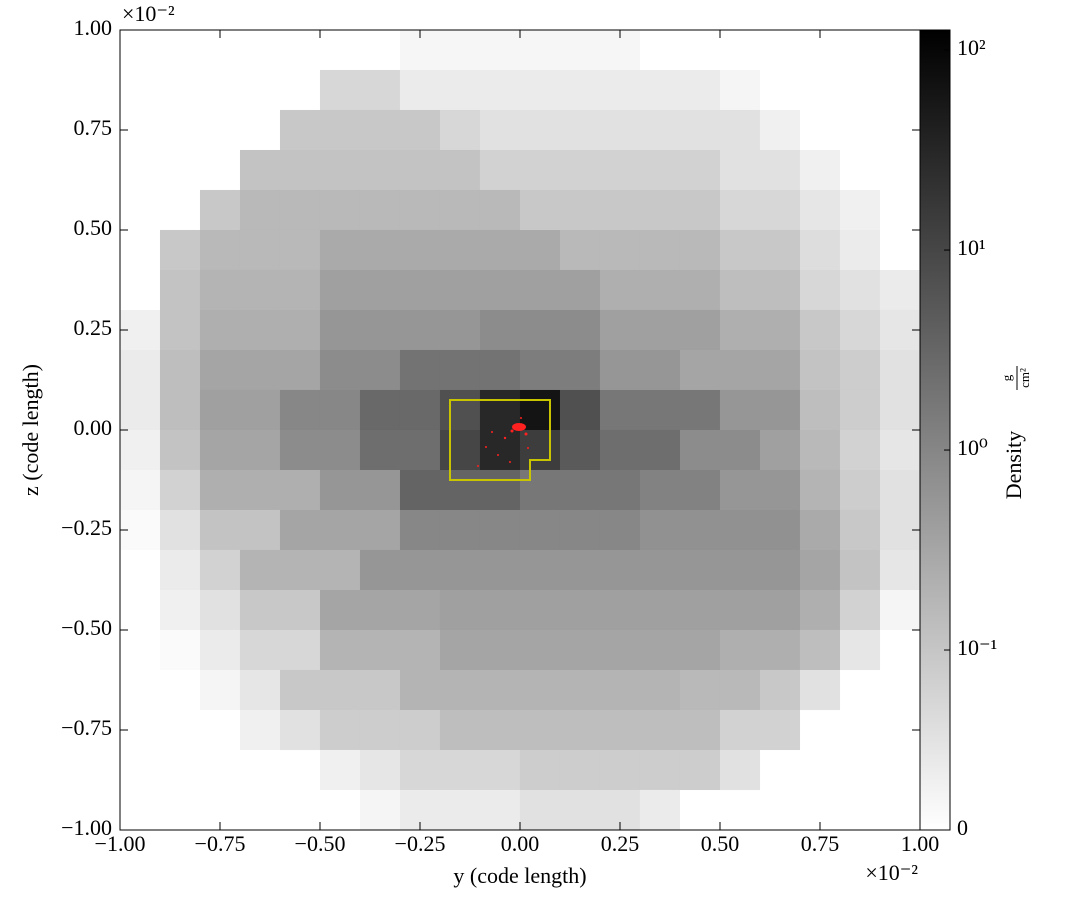 The image size is (1085, 920). What do you see at coordinates (519, 875) in the screenshot?
I see `x-axis-label: y (code length)` at bounding box center [519, 875].